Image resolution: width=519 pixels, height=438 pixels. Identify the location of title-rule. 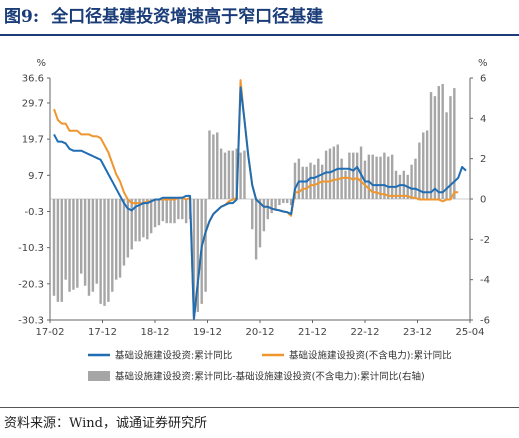
(259, 35).